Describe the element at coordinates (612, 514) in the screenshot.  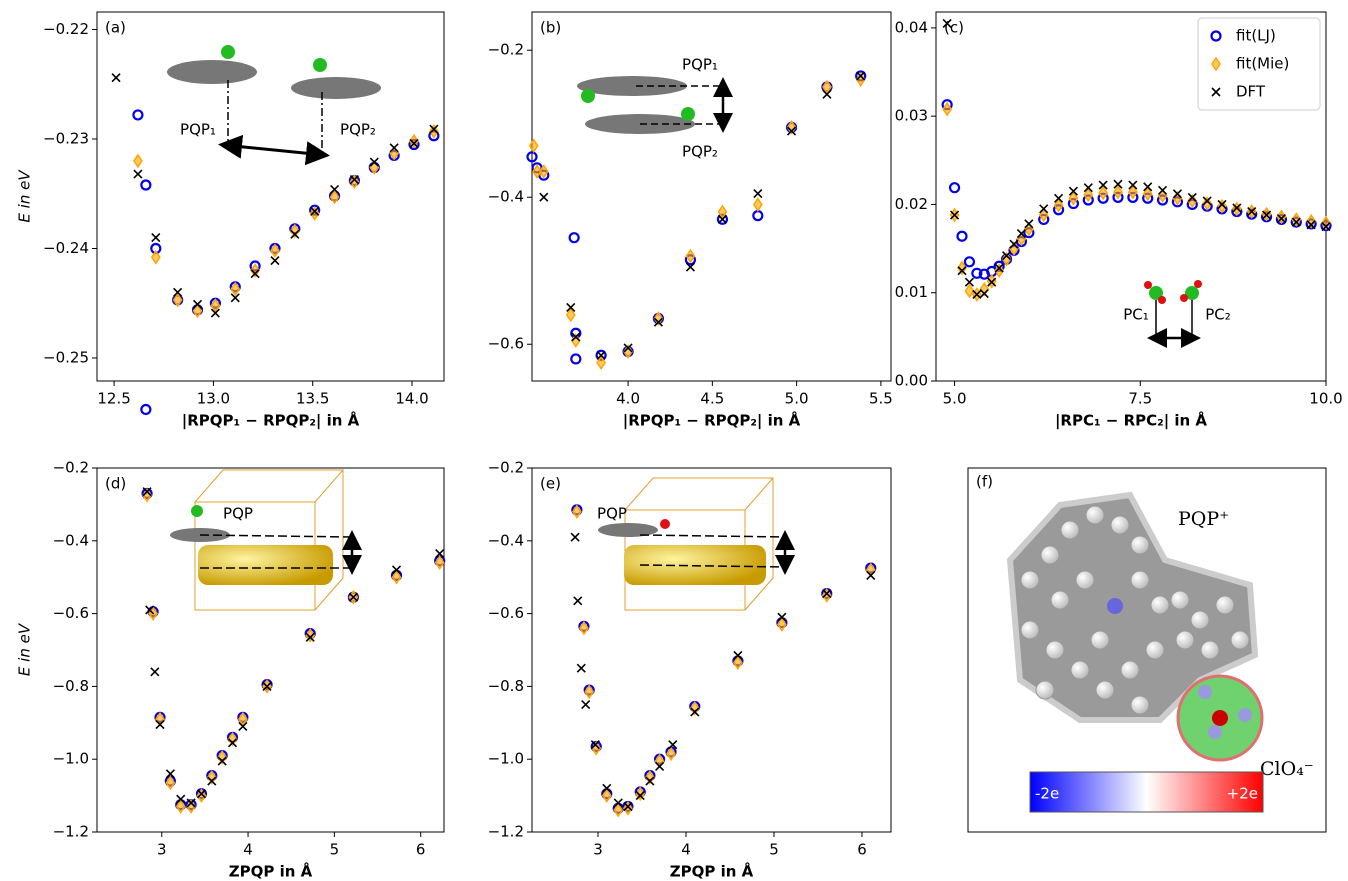
I see `inset-label: PQP` at that location.